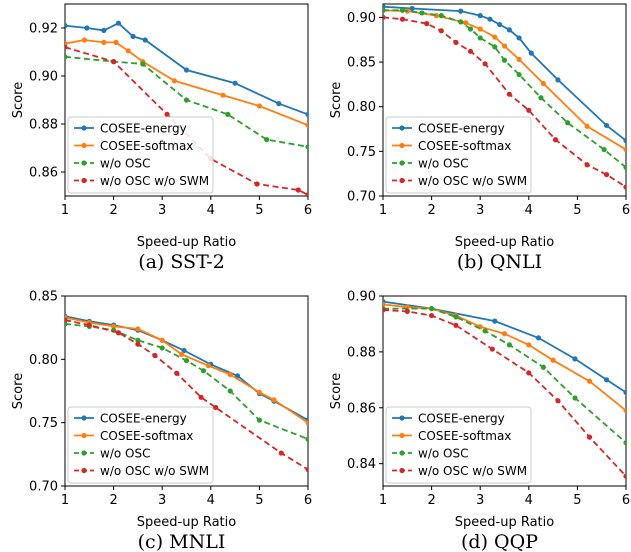 This screenshot has height=552, width=631. Describe the element at coordinates (361, 107) in the screenshot. I see `y-tick-label: 0.80` at that location.